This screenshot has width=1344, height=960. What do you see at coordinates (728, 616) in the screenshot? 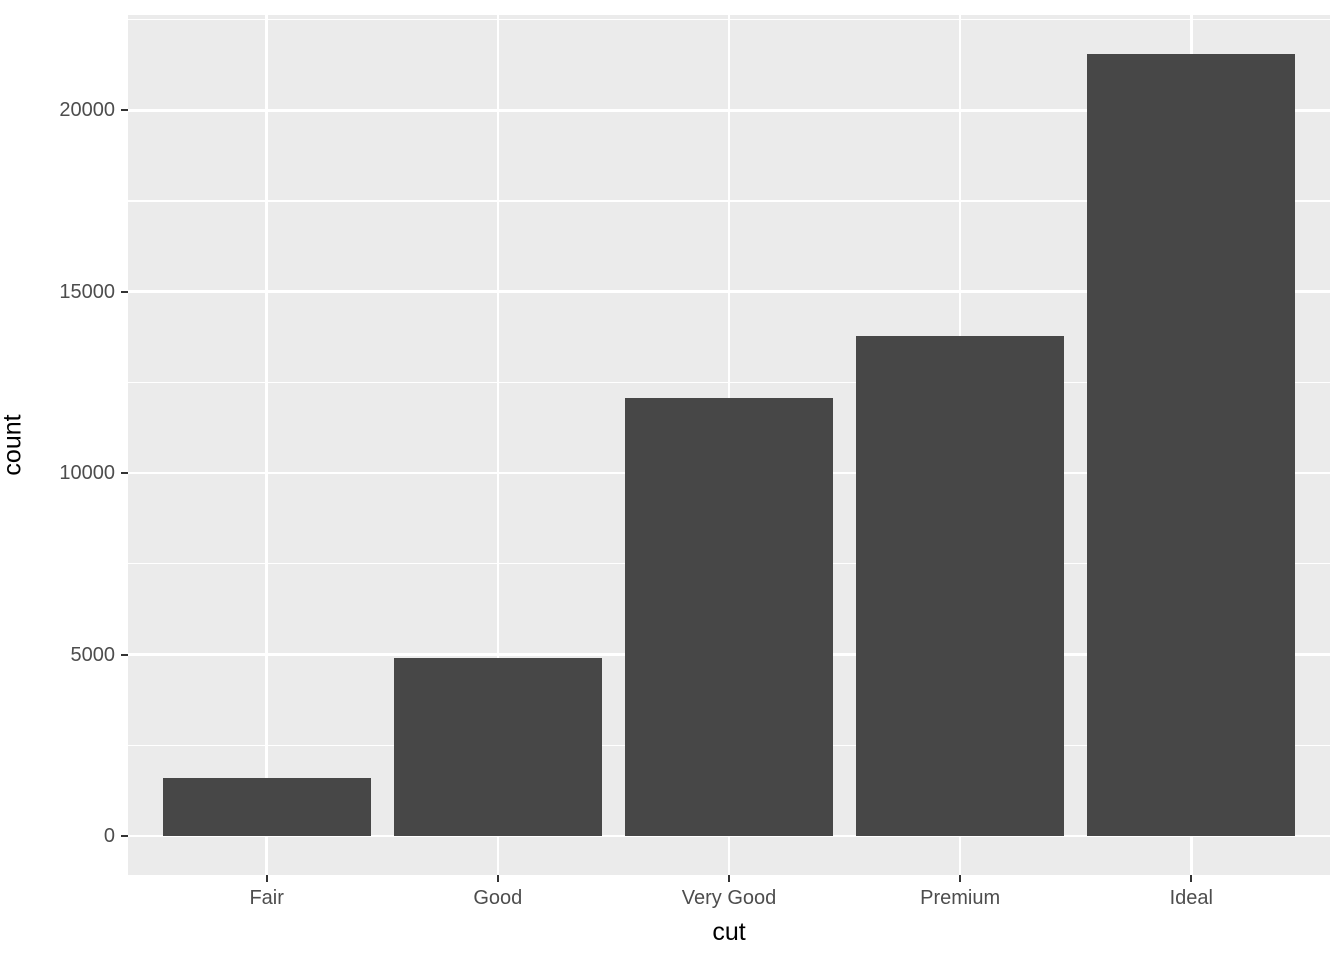
I see `bar-very-good` at bounding box center [728, 616].